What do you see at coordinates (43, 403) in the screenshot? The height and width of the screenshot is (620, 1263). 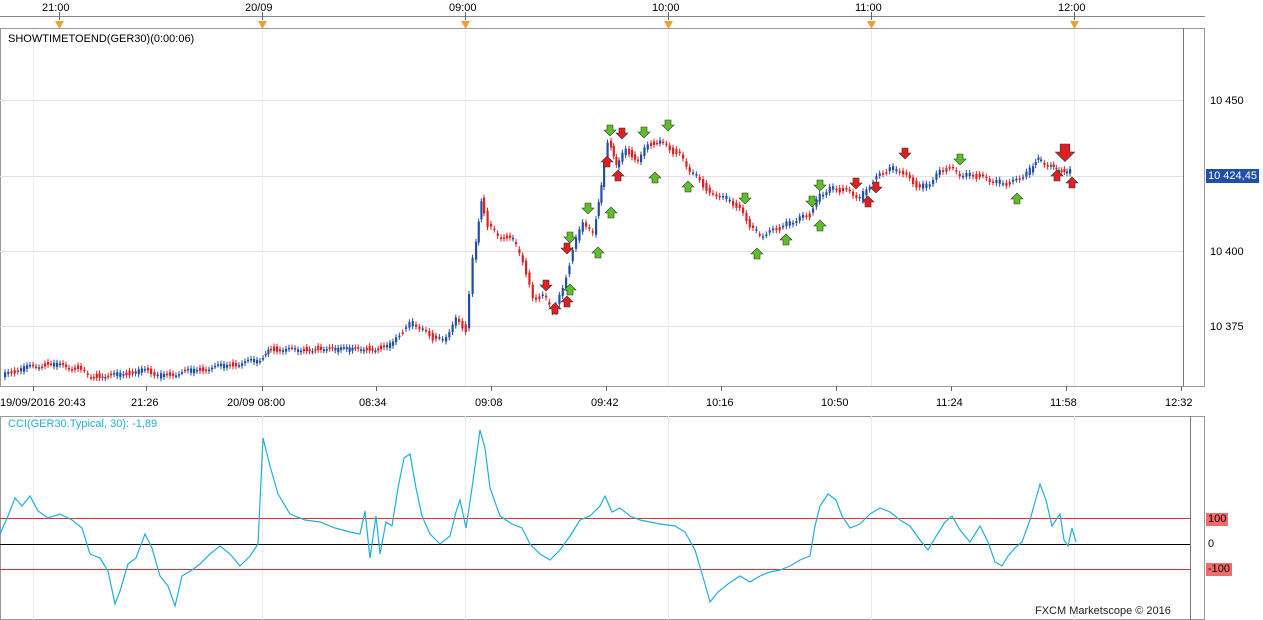 I see `time-axis-label: 19/09/2016 20:43` at bounding box center [43, 403].